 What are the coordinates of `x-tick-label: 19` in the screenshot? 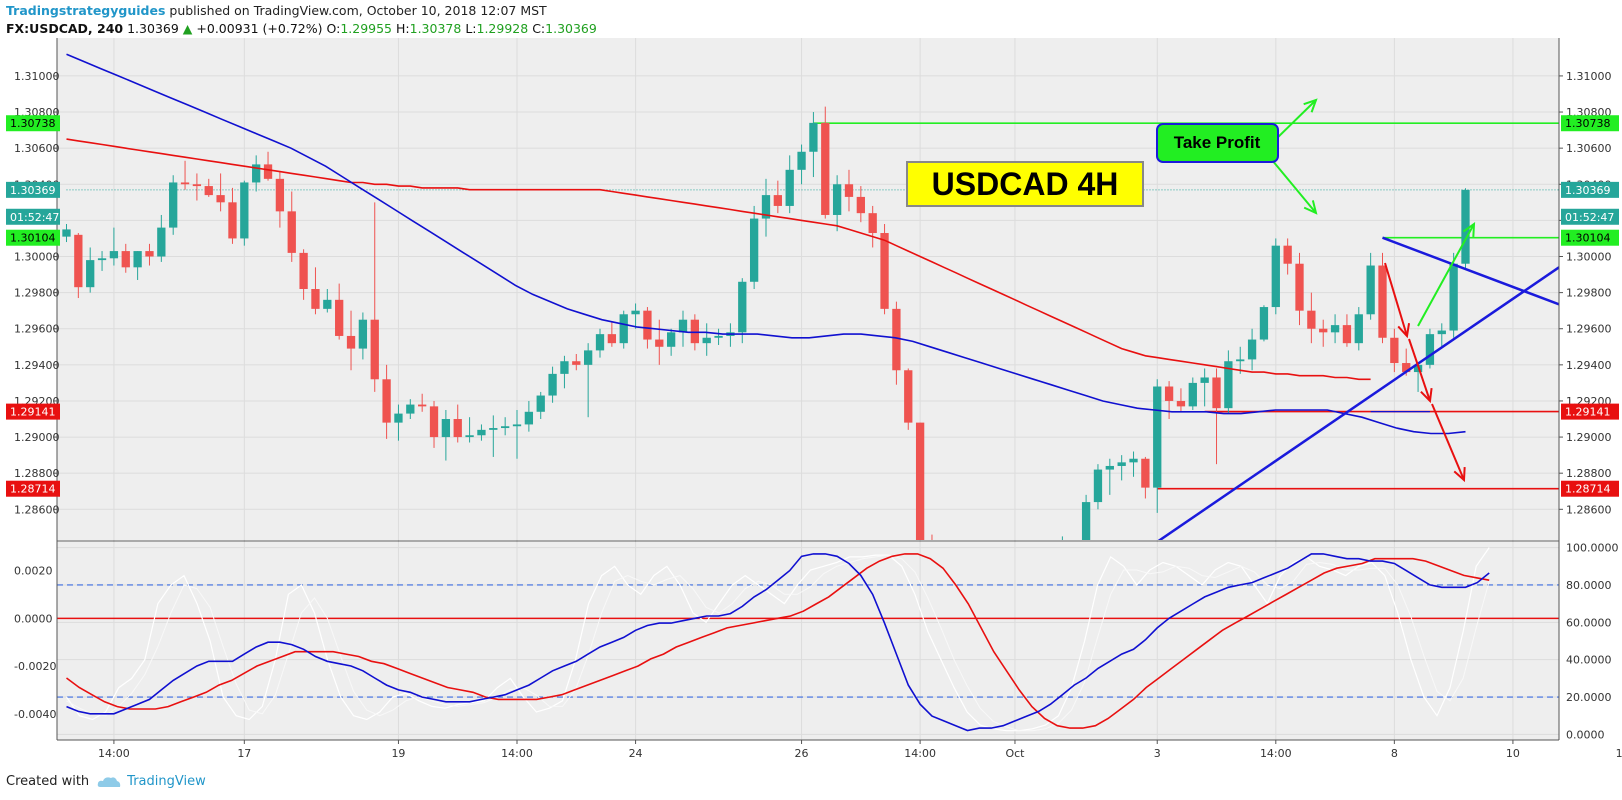 It's located at (398, 753).